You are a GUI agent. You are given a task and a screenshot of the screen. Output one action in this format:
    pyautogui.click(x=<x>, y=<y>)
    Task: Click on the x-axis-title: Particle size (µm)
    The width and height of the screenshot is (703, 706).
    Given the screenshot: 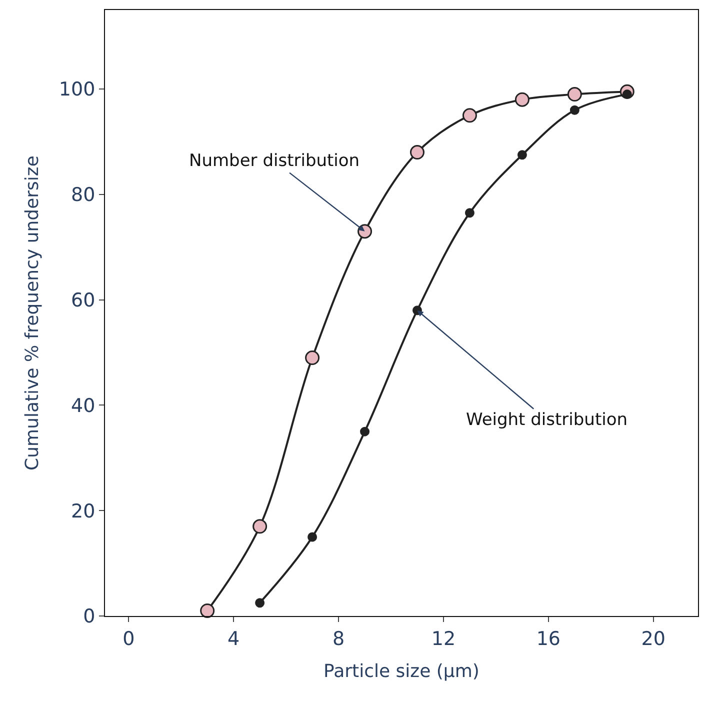 What is the action you would take?
    pyautogui.click(x=402, y=671)
    